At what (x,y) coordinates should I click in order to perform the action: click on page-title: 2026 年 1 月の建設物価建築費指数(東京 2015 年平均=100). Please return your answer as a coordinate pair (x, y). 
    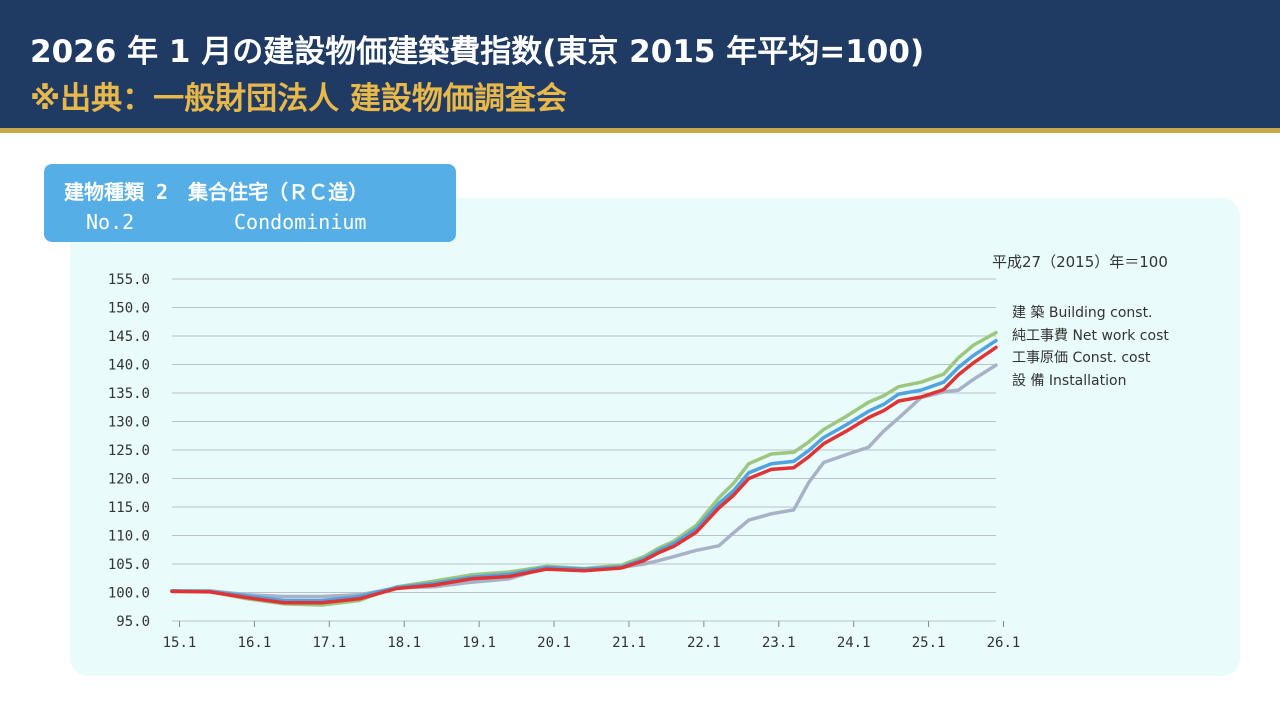
    Looking at the image, I should click on (477, 52).